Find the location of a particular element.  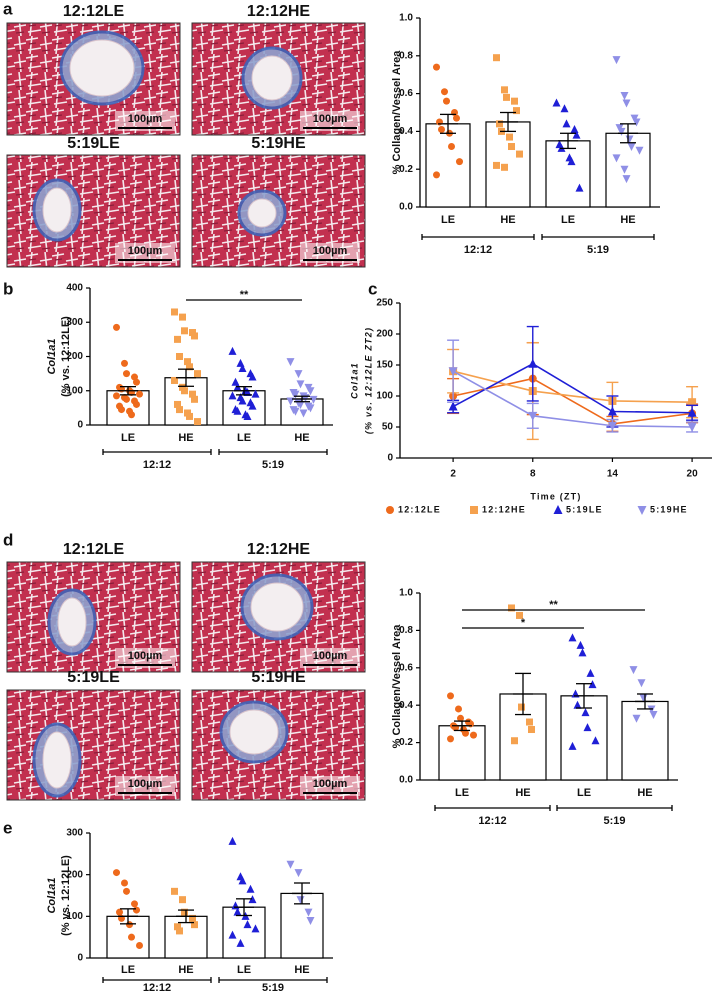

micrograph-label: 5:19LE is located at coordinates (93, 677).